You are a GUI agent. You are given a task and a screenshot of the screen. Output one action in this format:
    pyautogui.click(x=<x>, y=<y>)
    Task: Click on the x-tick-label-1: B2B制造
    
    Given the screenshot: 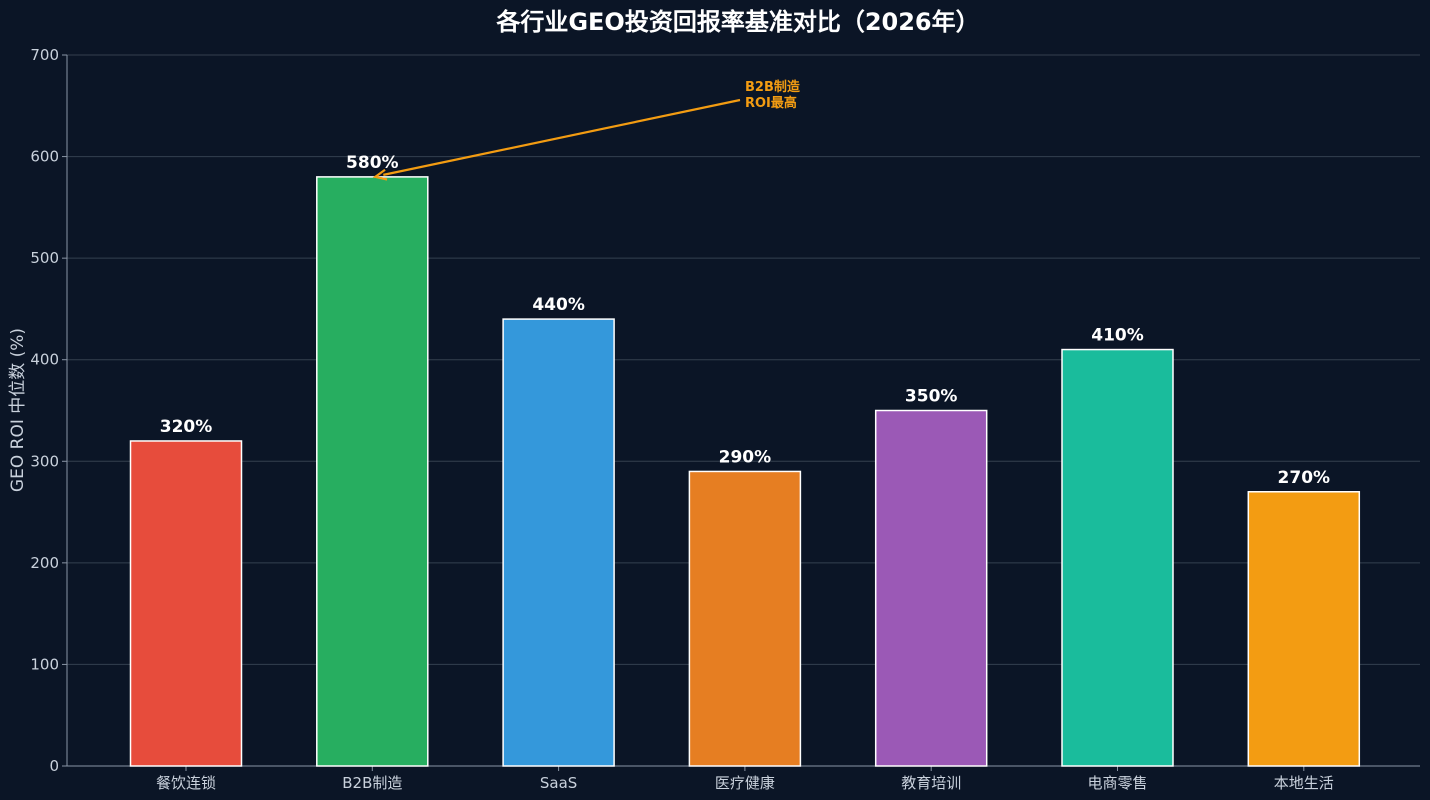 What is the action you would take?
    pyautogui.click(x=372, y=783)
    